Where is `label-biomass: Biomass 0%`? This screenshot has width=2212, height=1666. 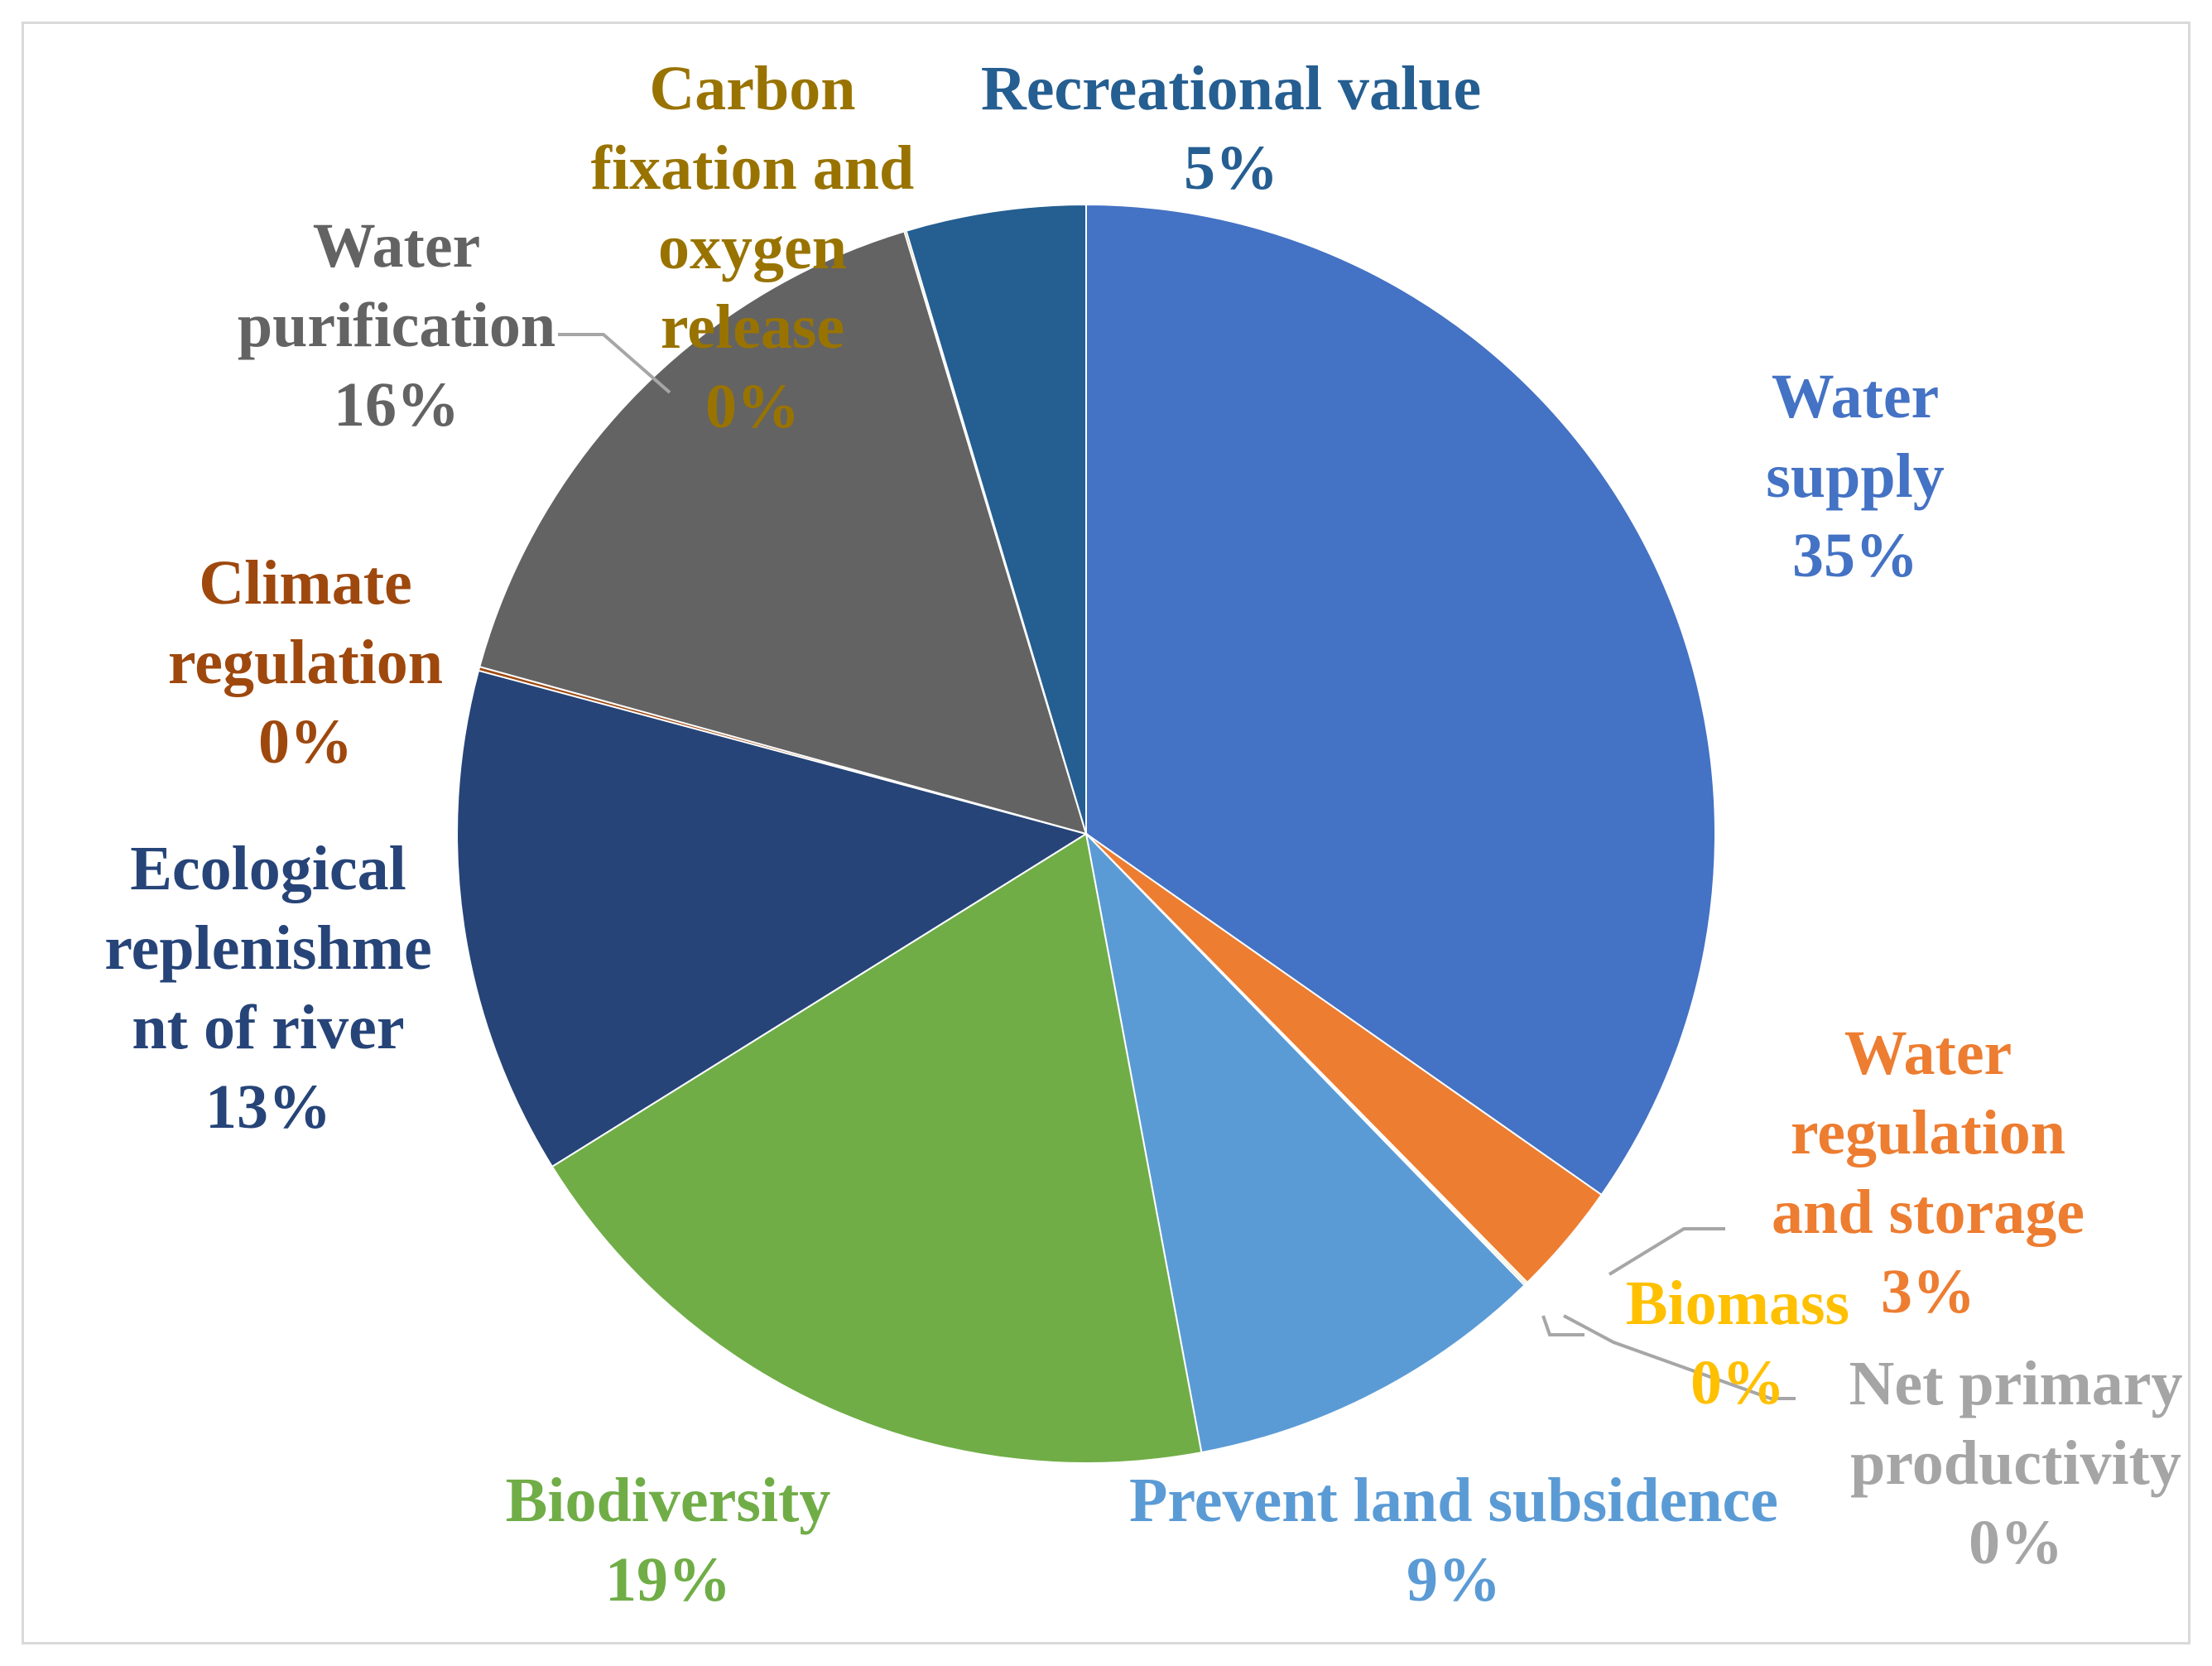
label-biomass: Biomass 0% is located at coordinates (1738, 1343).